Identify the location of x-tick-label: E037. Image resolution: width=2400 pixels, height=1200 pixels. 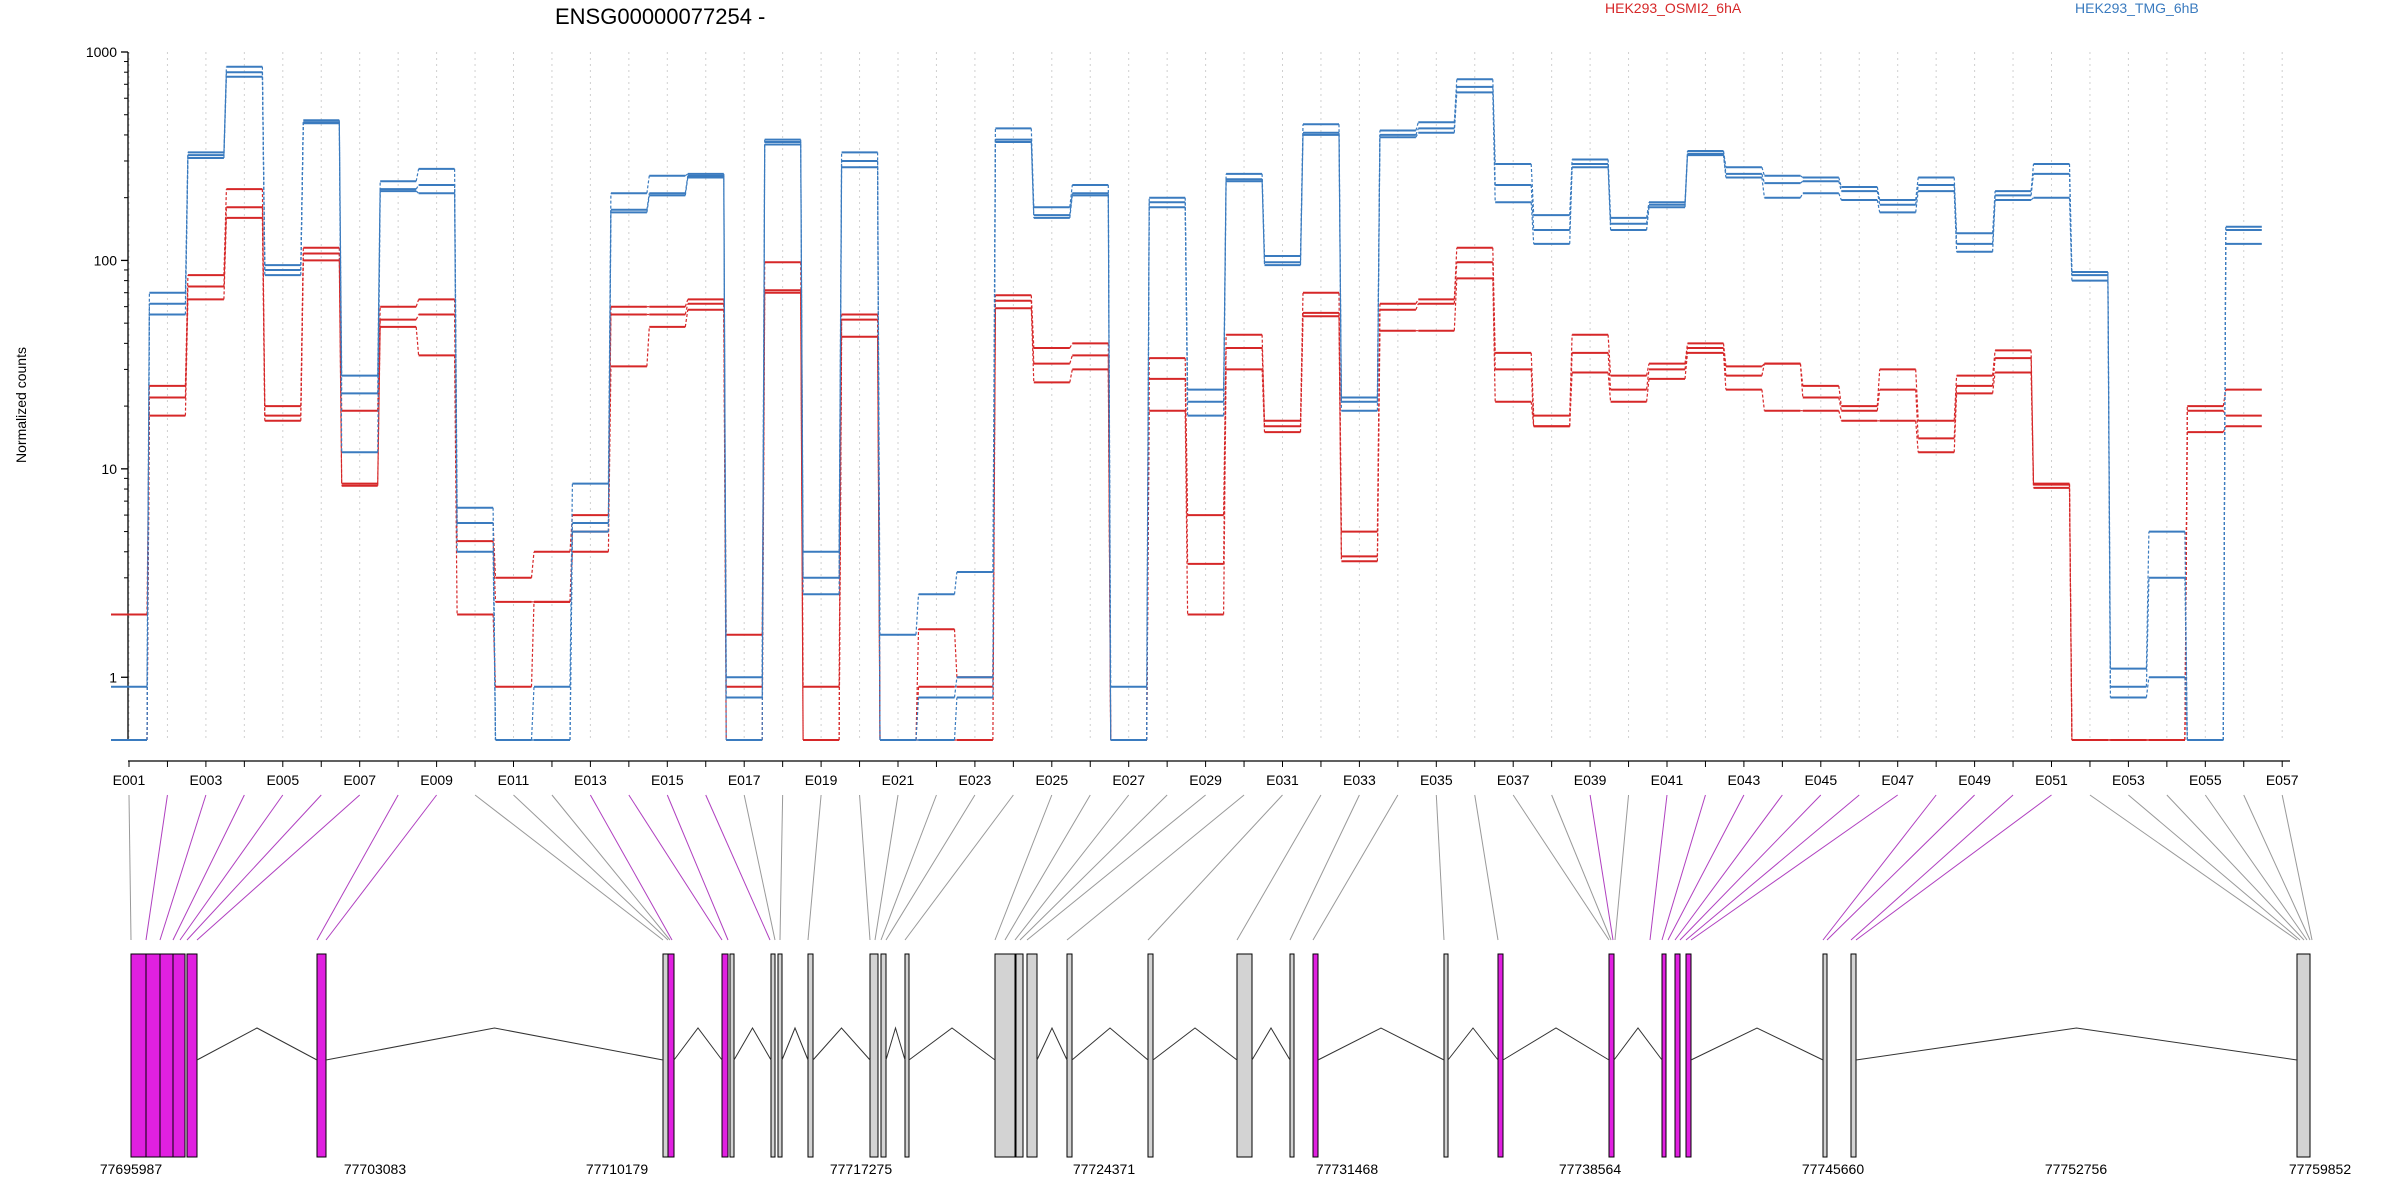
(1513, 780).